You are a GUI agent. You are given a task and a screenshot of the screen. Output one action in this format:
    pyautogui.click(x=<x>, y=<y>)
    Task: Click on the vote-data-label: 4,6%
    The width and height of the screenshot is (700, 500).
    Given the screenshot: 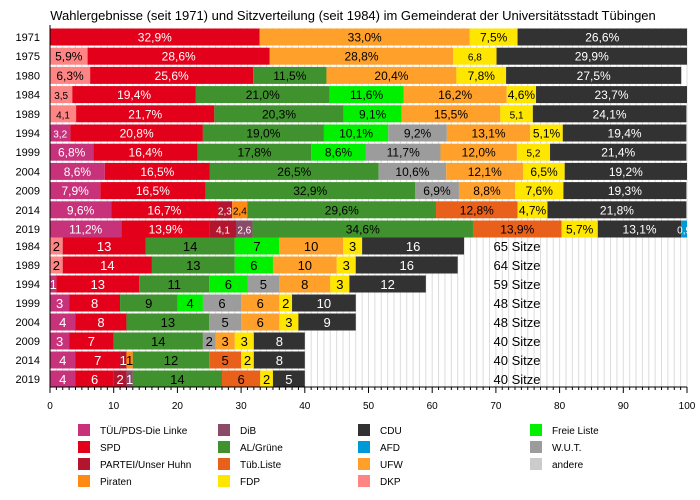 What is the action you would take?
    pyautogui.click(x=522, y=95)
    